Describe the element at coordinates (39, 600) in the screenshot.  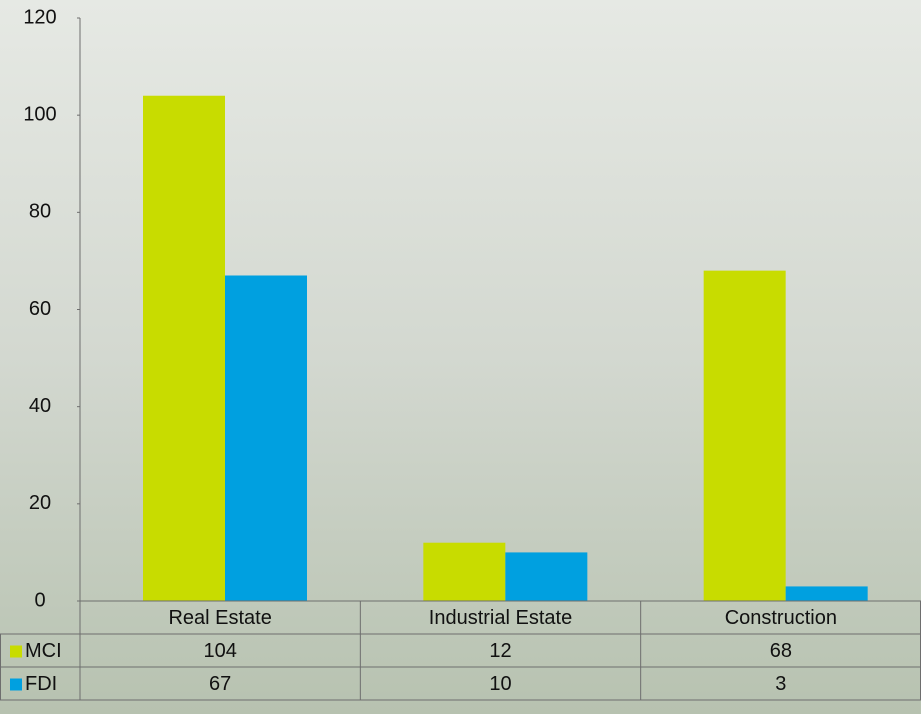
I see `y-tick-label: 0` at that location.